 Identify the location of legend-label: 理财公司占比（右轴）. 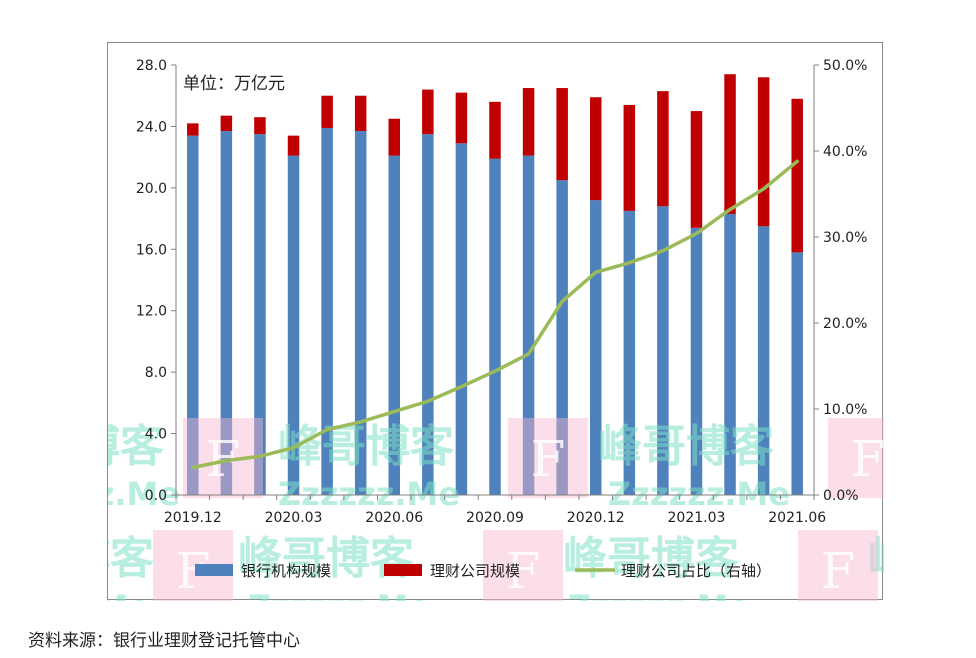
(696, 571).